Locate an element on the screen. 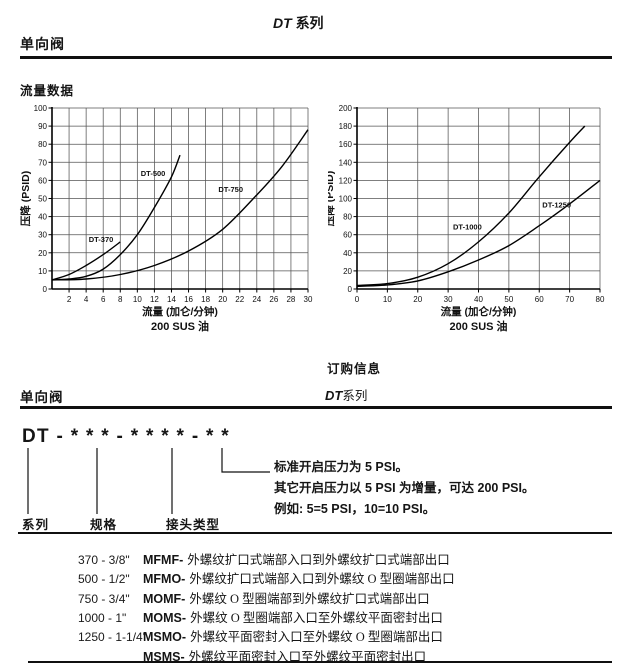 This screenshot has height=665, width=625. port-type-description: 外螺纹 O 型圈端部入口至外螺纹平面密封出口 is located at coordinates (316, 618).